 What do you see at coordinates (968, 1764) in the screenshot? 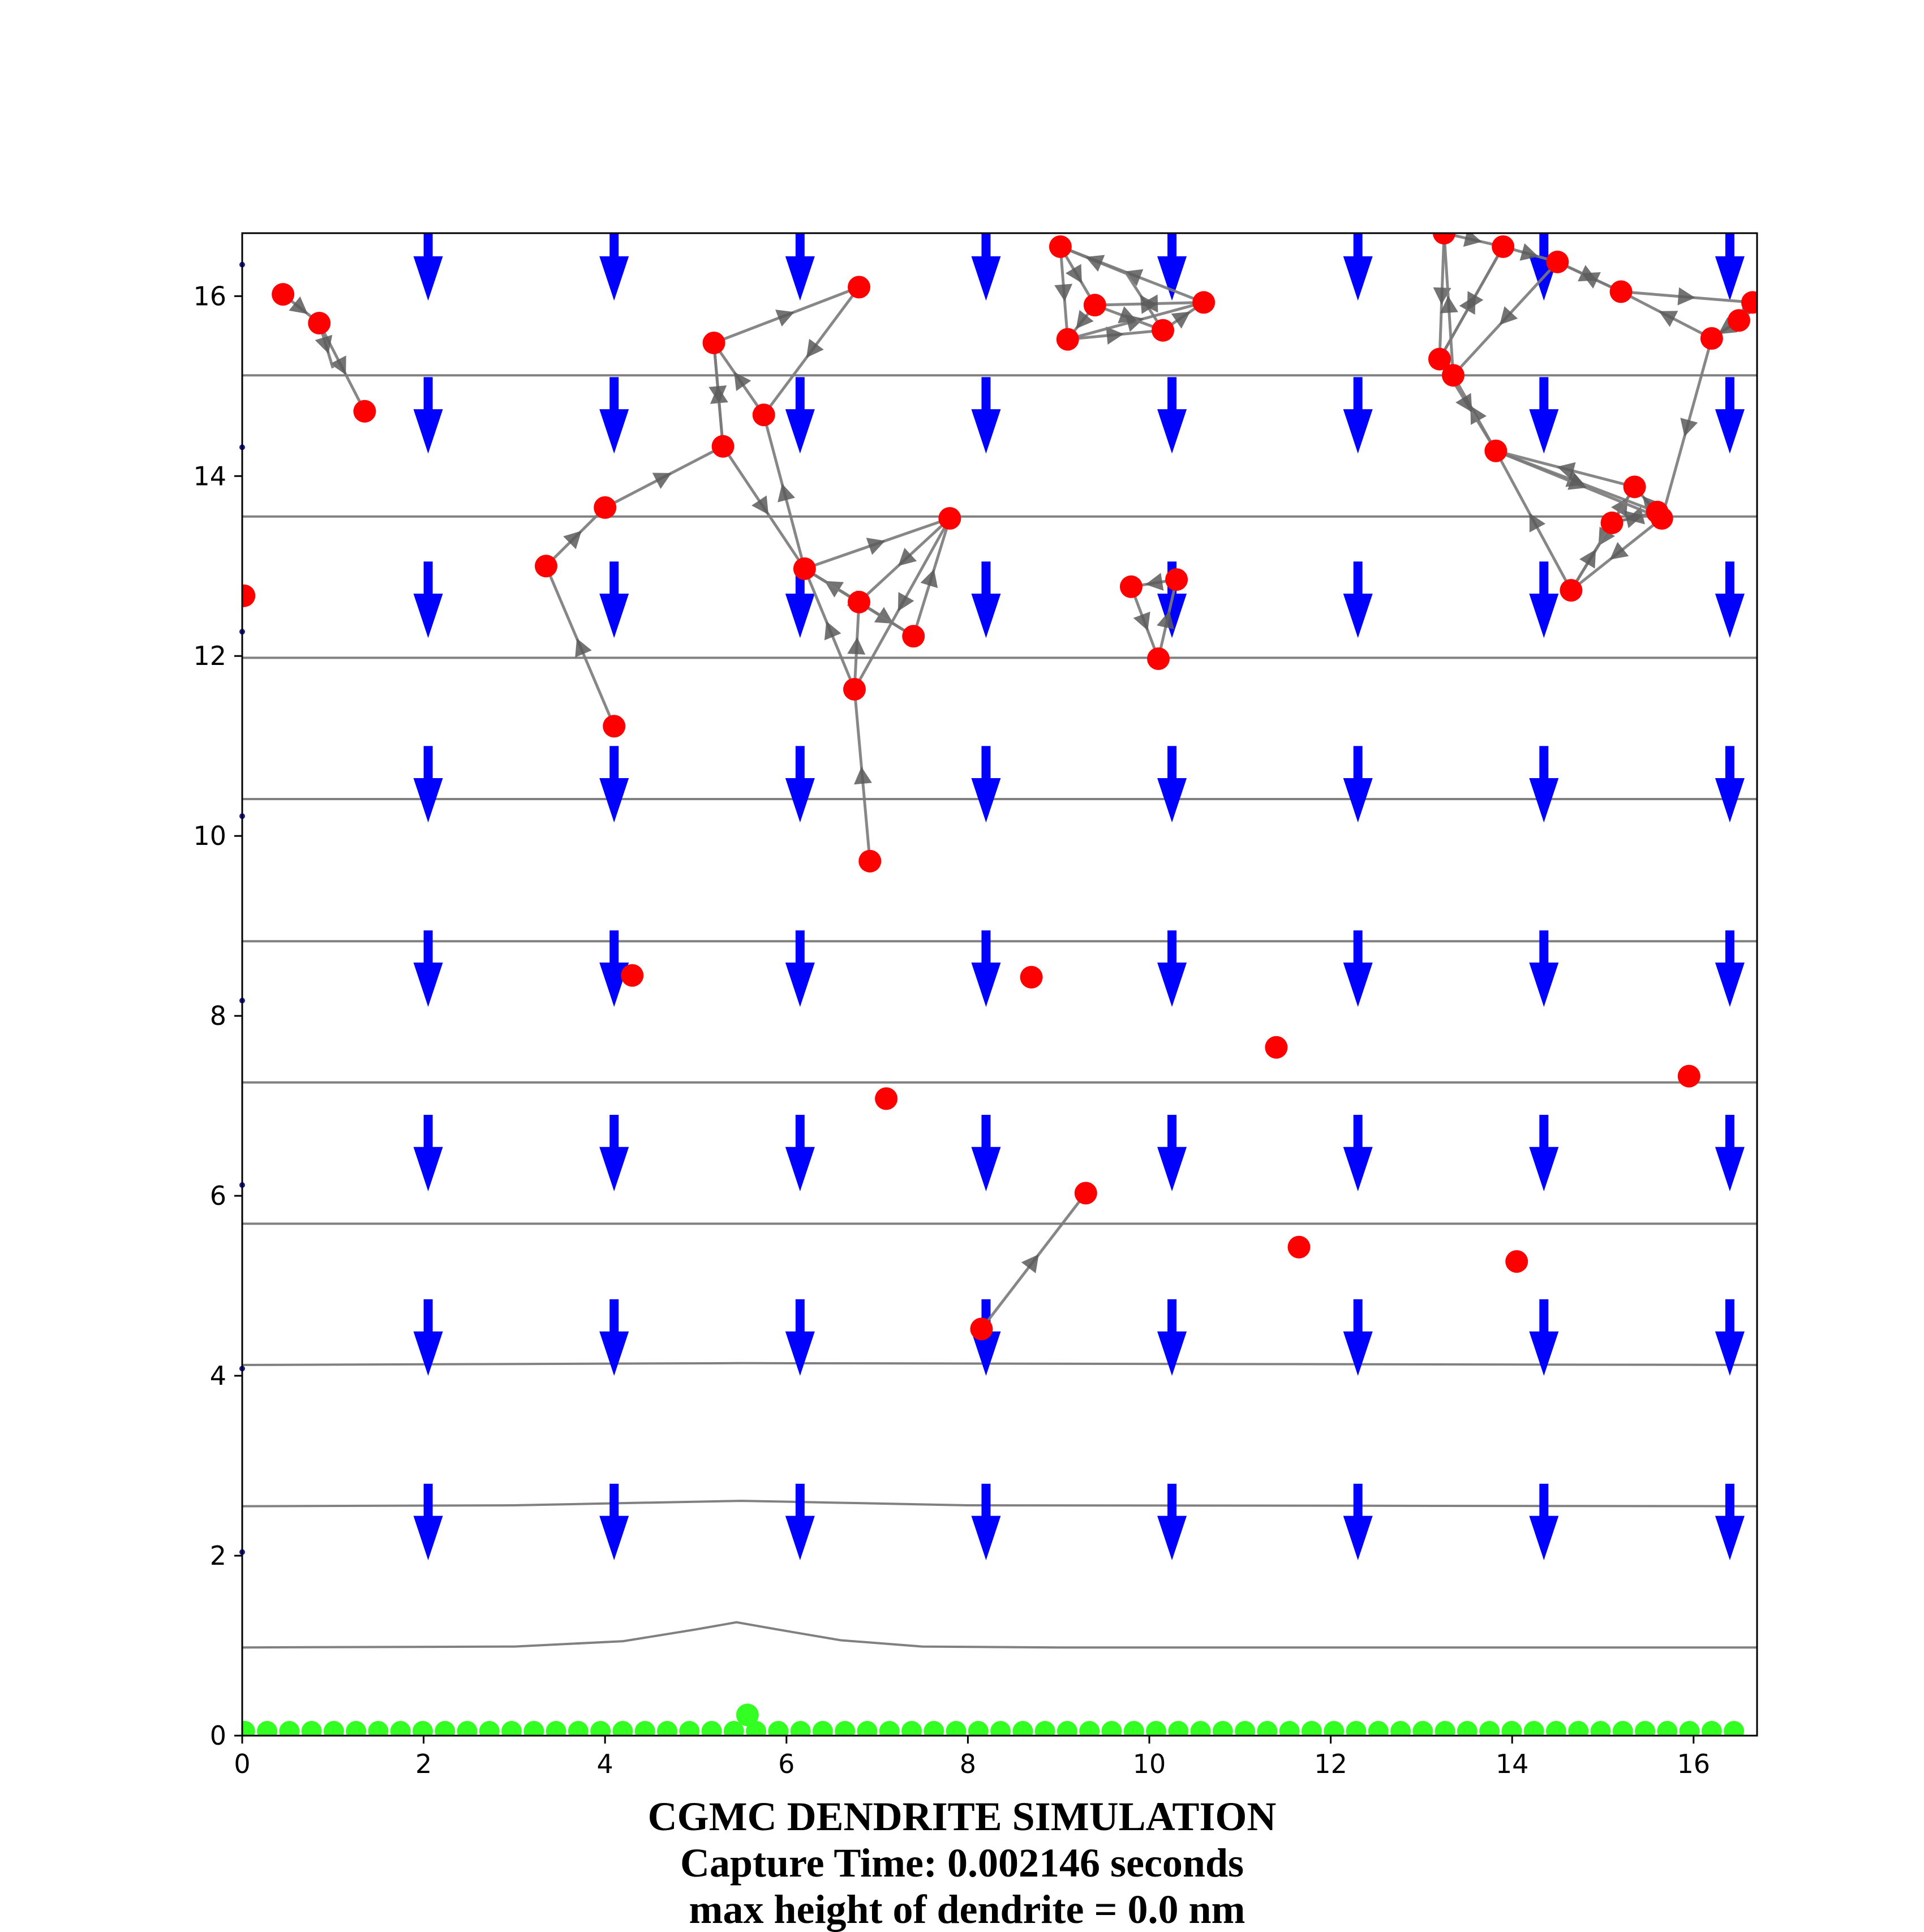
I see `x-tick-label: 8` at bounding box center [968, 1764].